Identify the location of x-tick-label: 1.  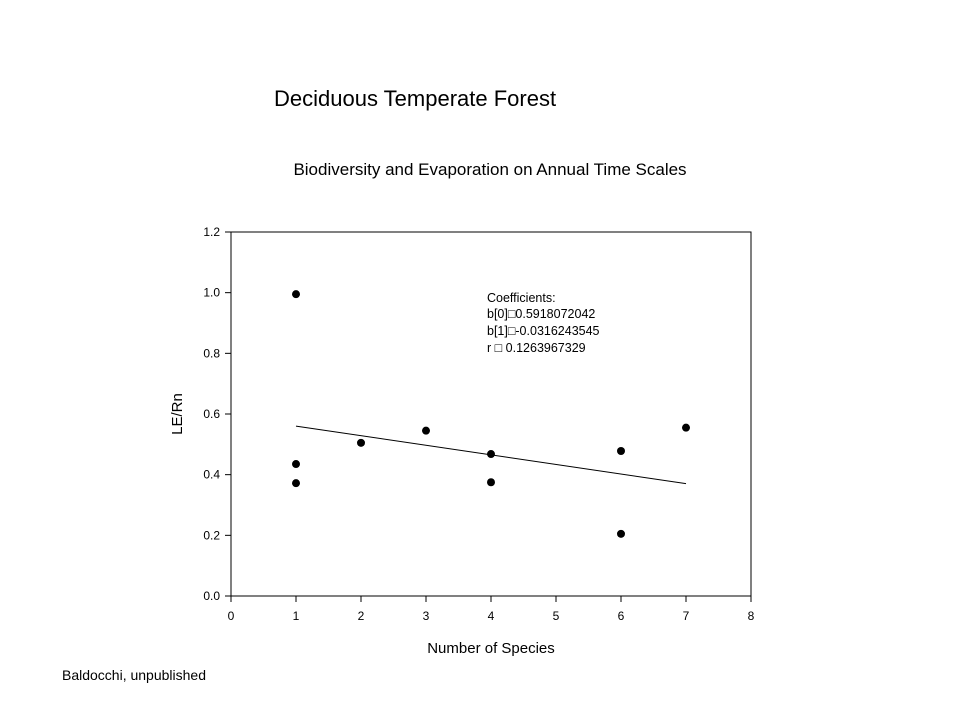
(296, 616).